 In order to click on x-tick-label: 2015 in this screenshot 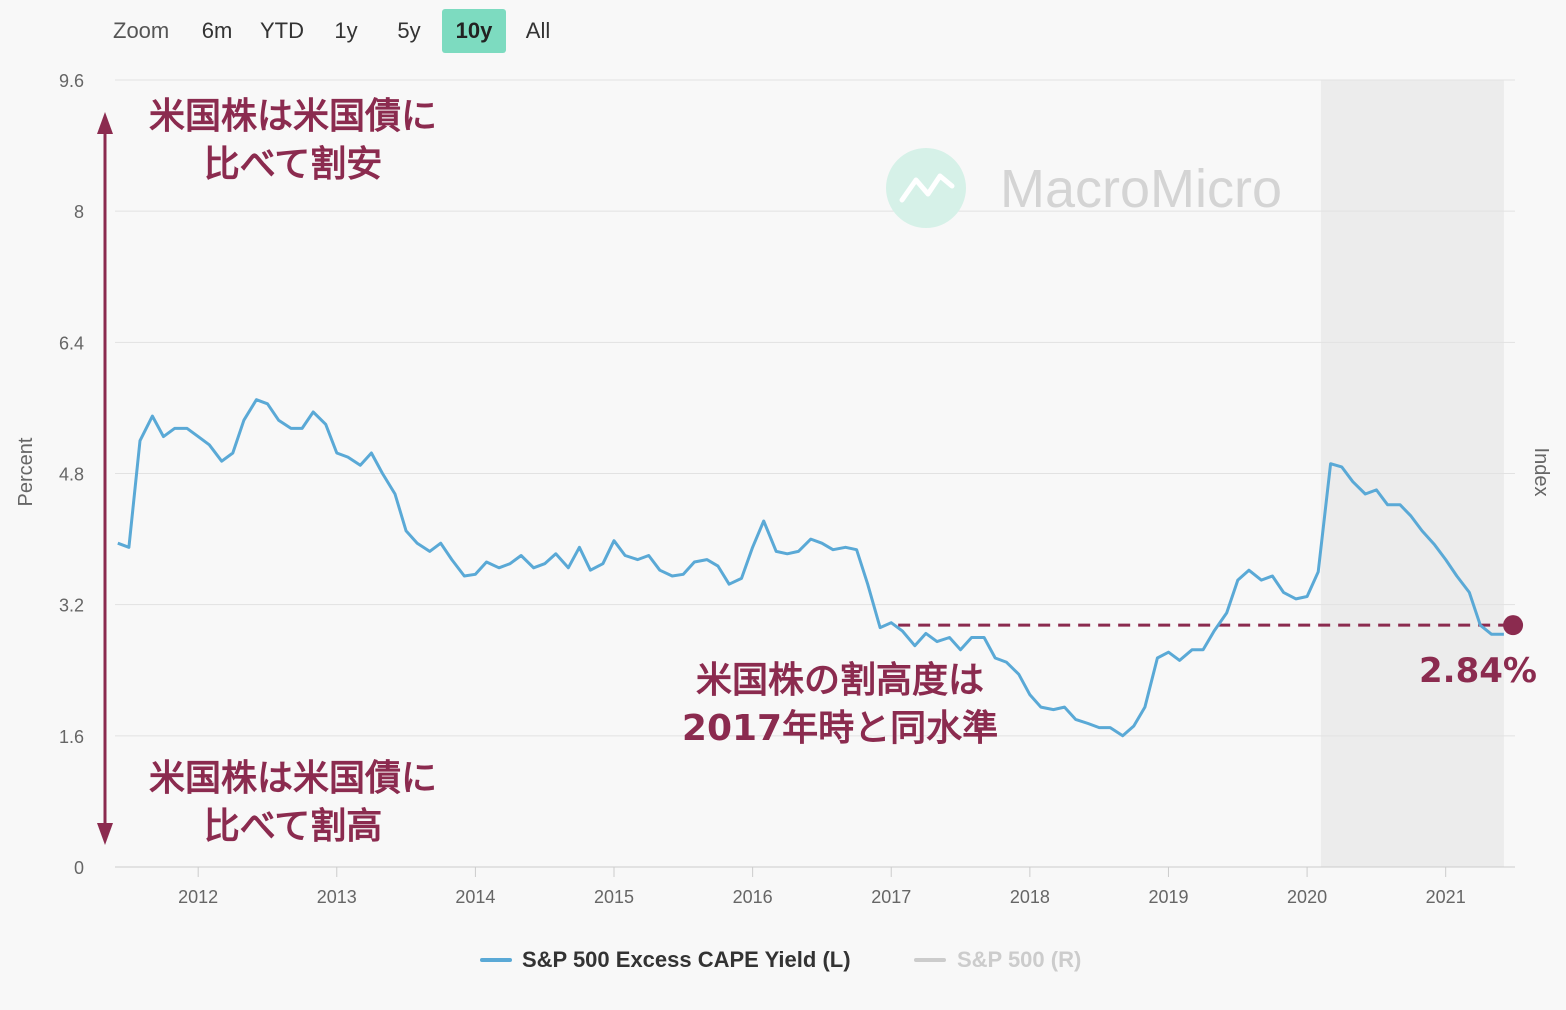, I will do `click(614, 897)`.